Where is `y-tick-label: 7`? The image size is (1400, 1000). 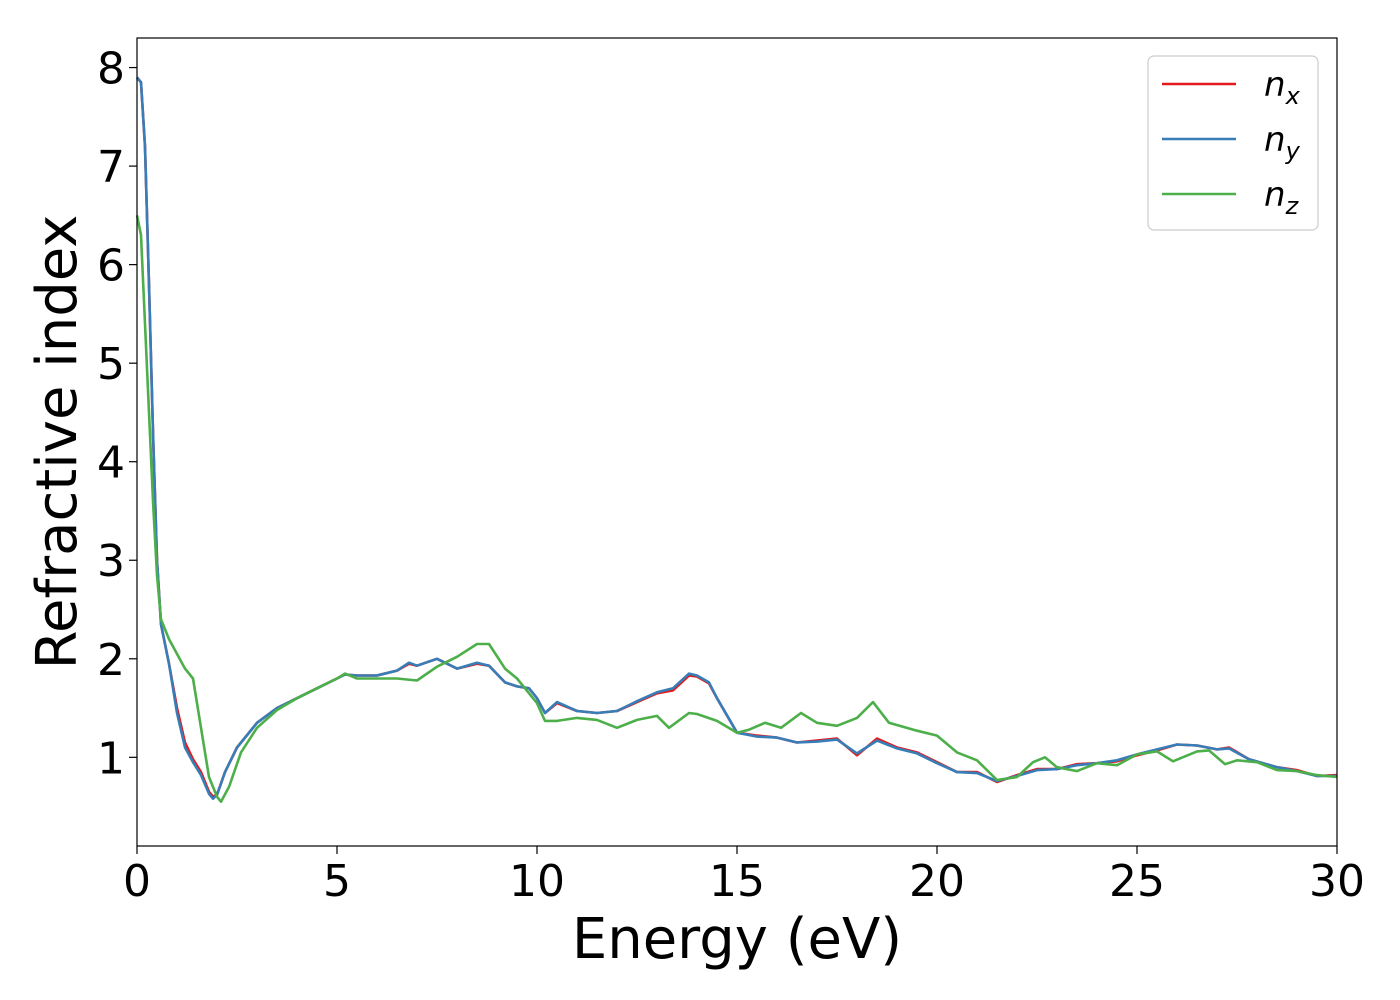
y-tick-label: 7 is located at coordinates (111, 167).